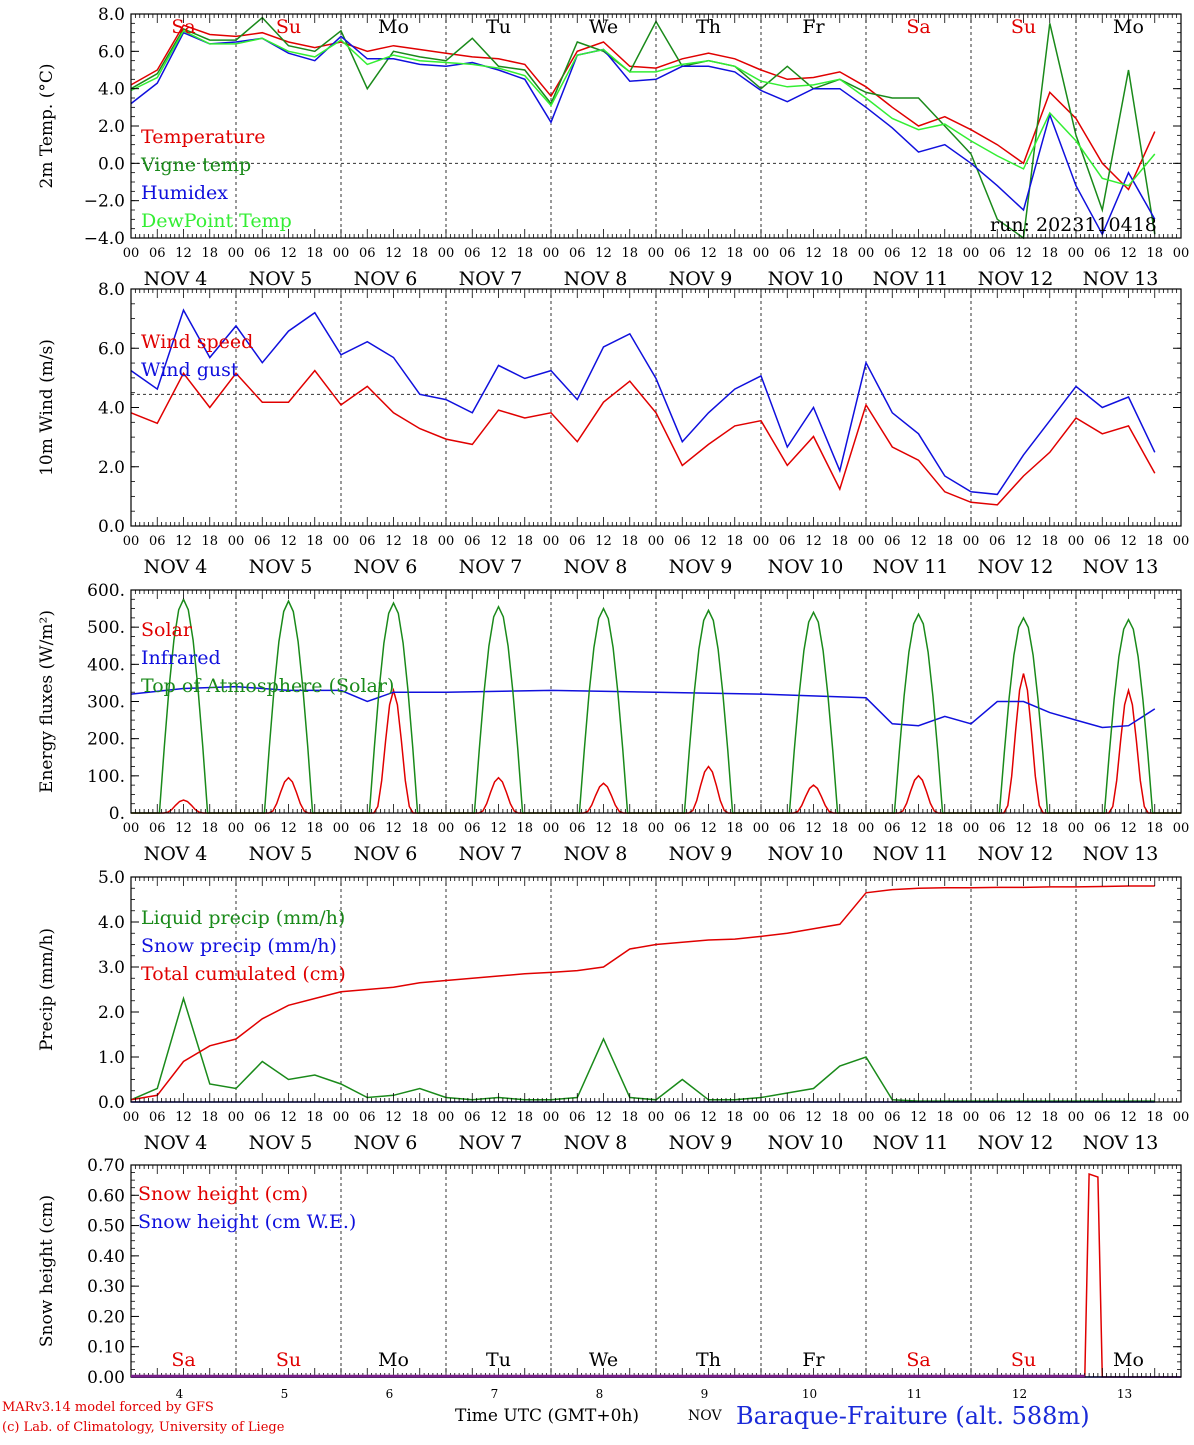 This screenshot has height=1445, width=1194. What do you see at coordinates (111, 349) in the screenshot?
I see `y-tick-label: 6.0` at bounding box center [111, 349].